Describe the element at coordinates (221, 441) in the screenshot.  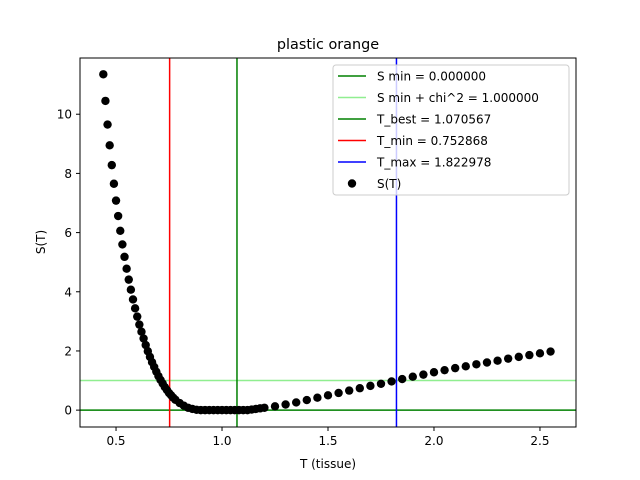
I see `x-tick-label-1: 1.0` at that location.